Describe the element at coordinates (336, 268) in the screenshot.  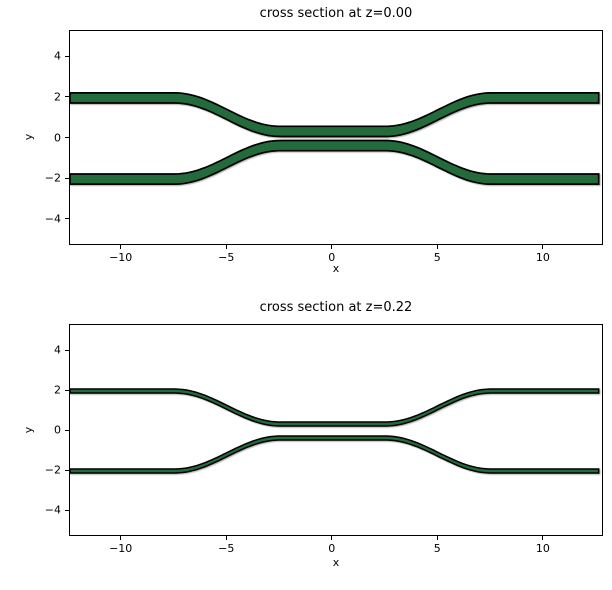
I see `subplot1-xlabel: x` at that location.